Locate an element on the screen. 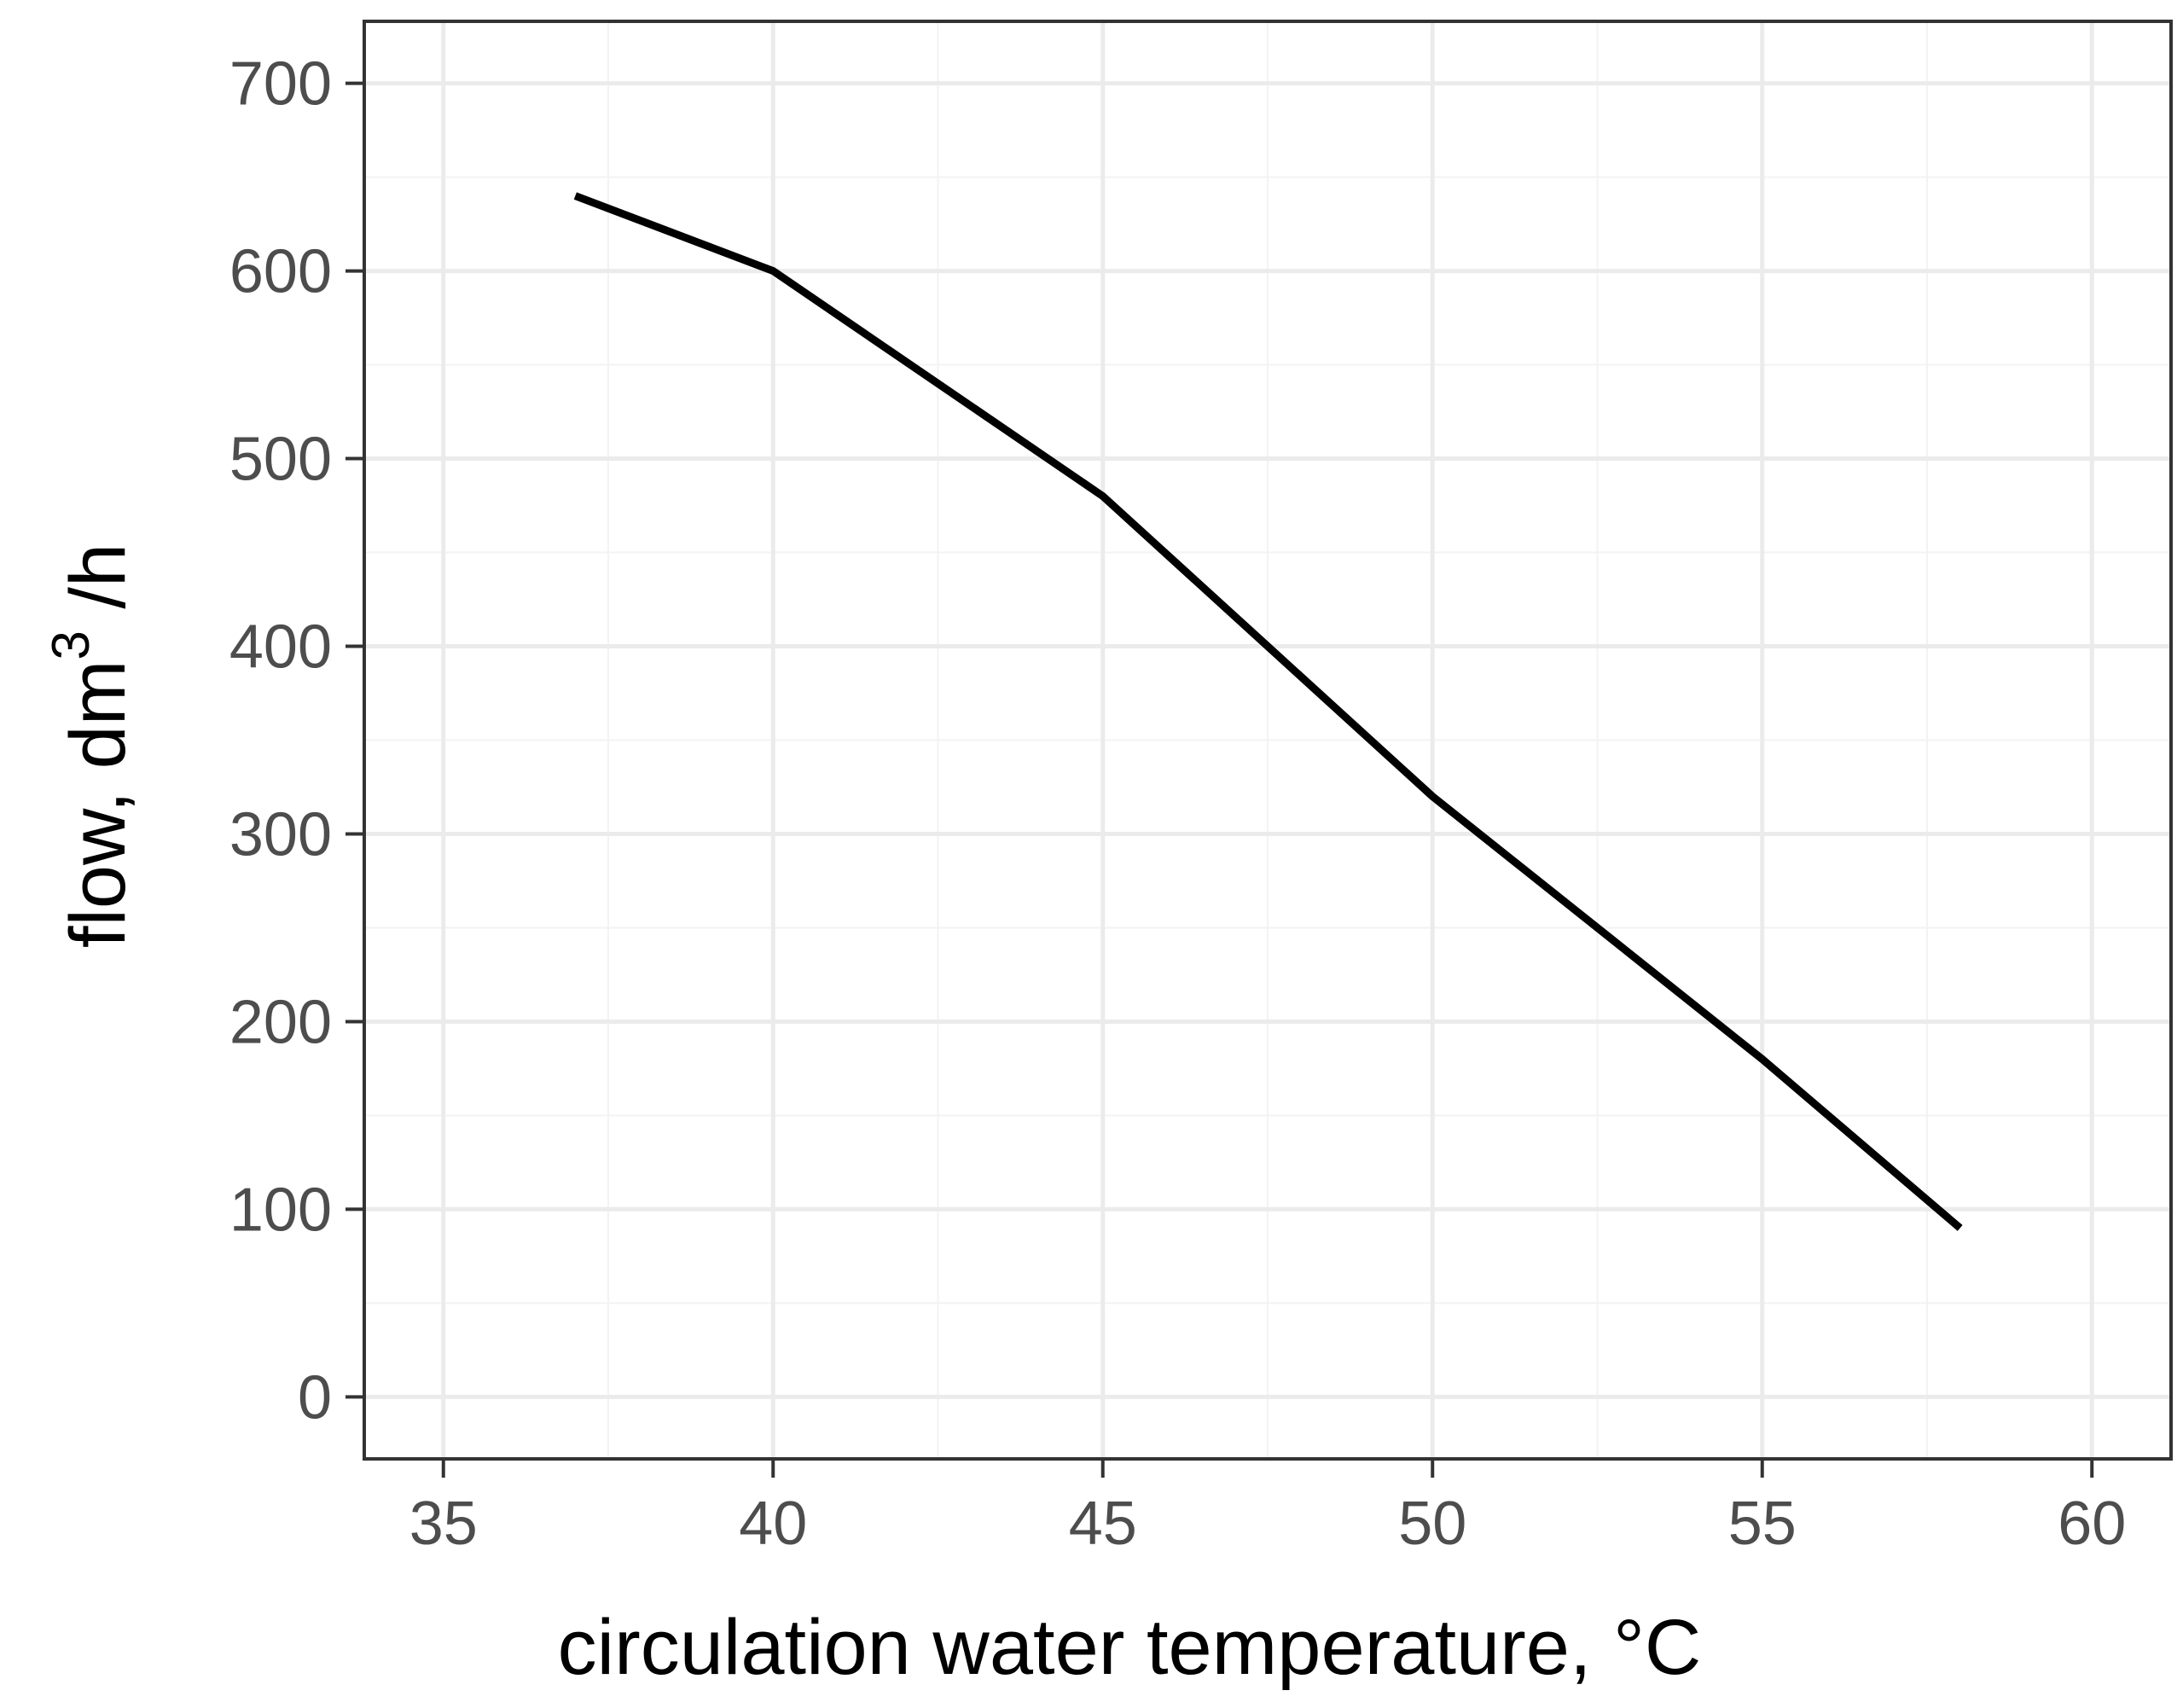  x-tick-label: 55 is located at coordinates (1762, 1524).